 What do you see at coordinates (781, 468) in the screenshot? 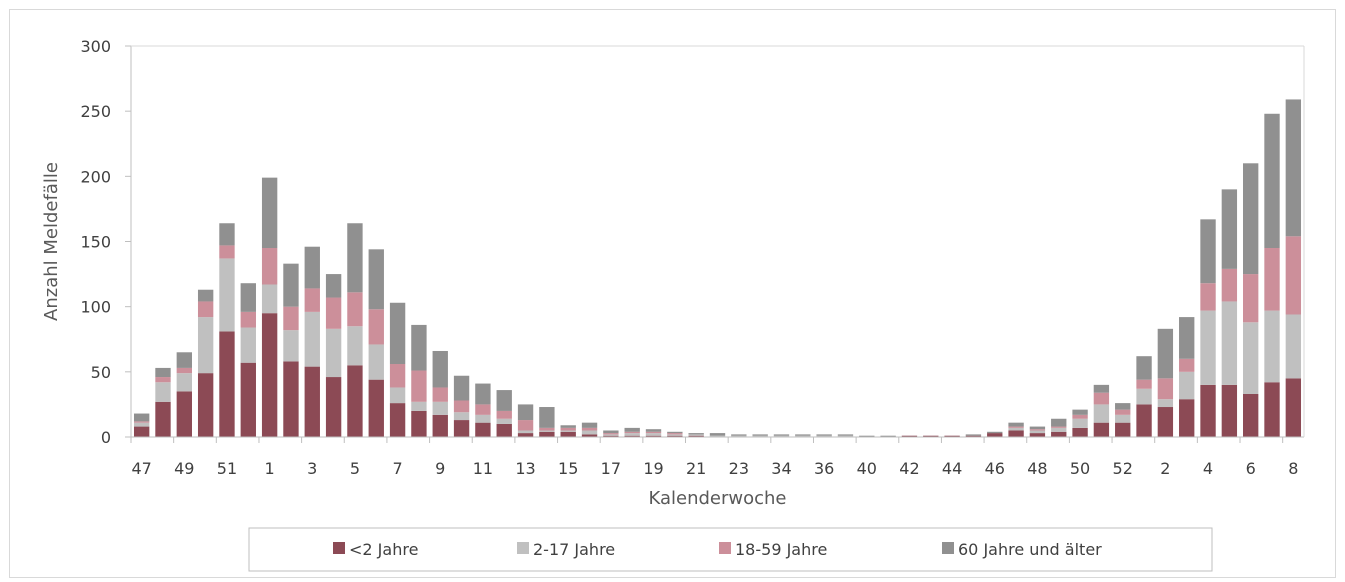
I see `x-tick-label: 34` at bounding box center [781, 468].